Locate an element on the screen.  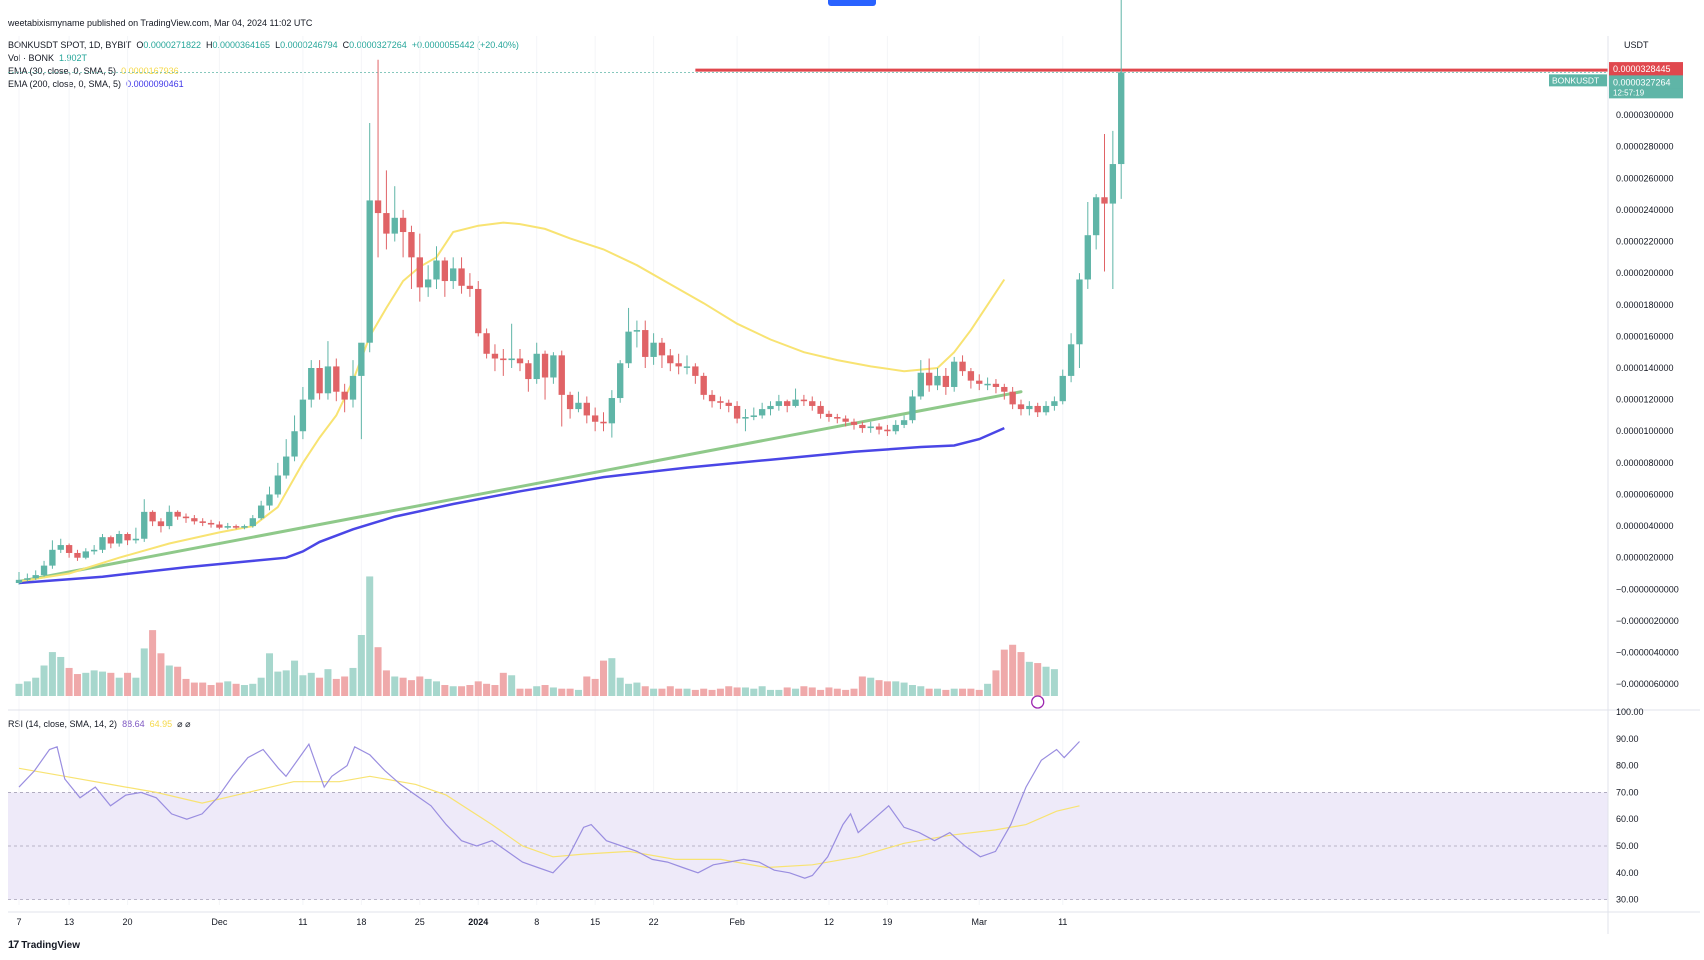
trend-line is located at coordinates (520, 486).